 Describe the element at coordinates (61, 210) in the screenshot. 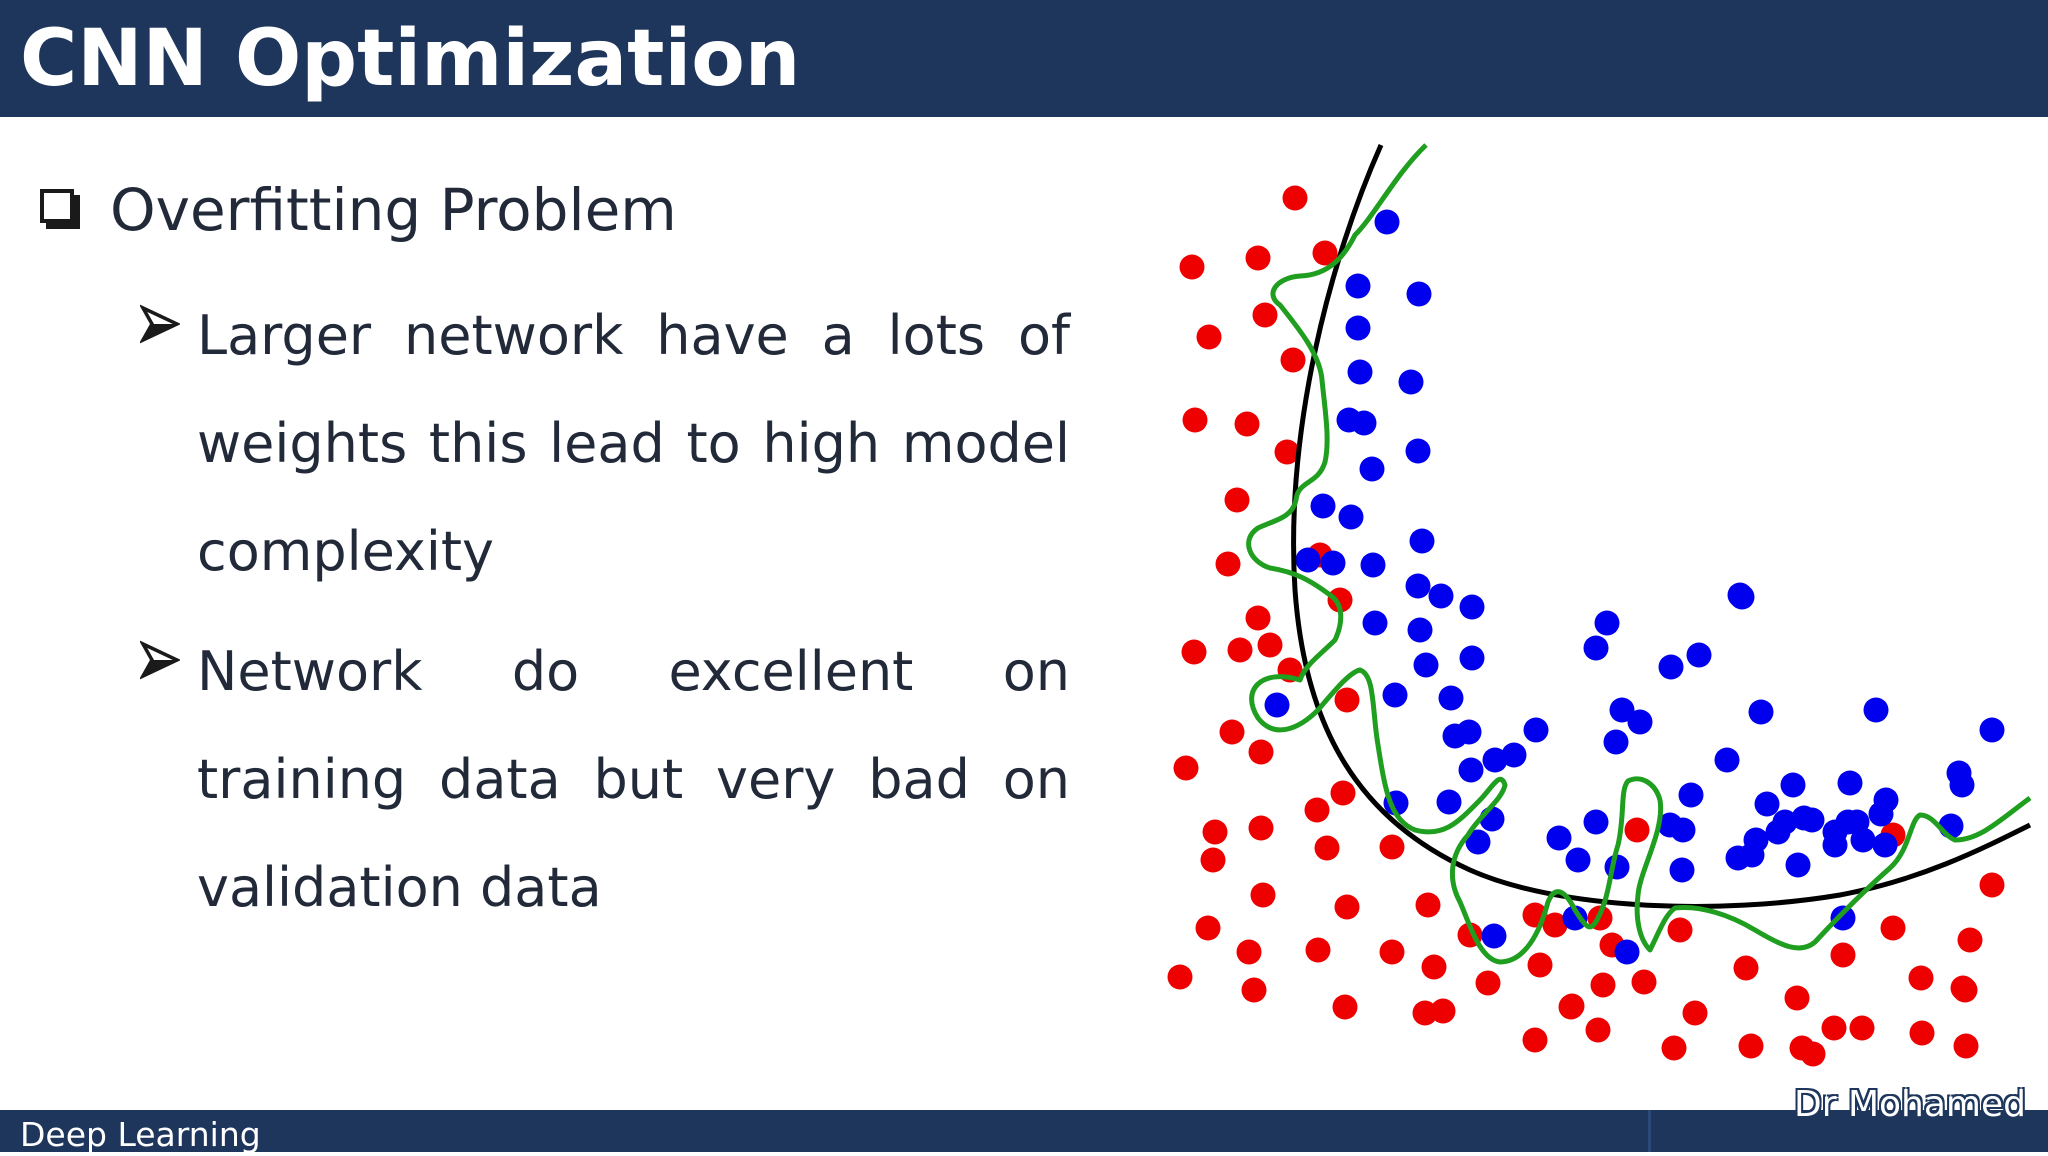

I see `checkbox-bullet-icon` at that location.